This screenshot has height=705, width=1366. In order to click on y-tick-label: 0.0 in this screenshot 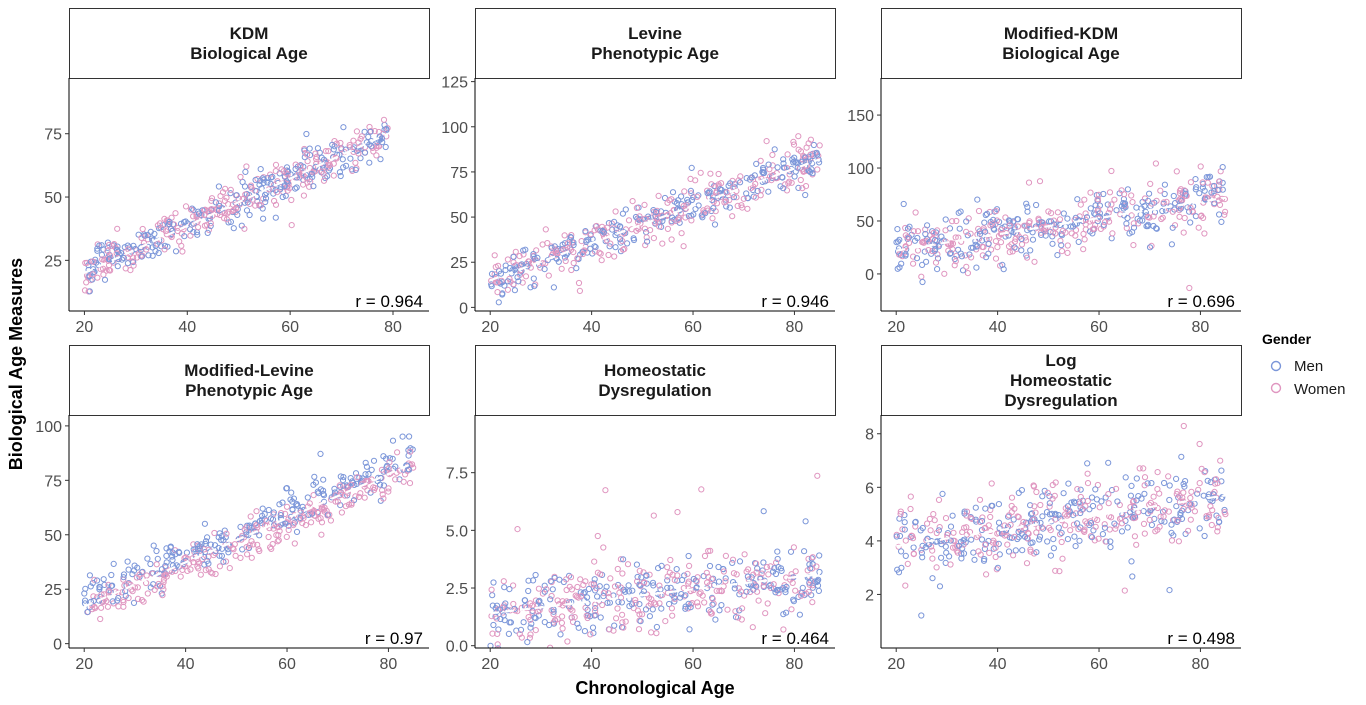, I will do `click(457, 647)`.